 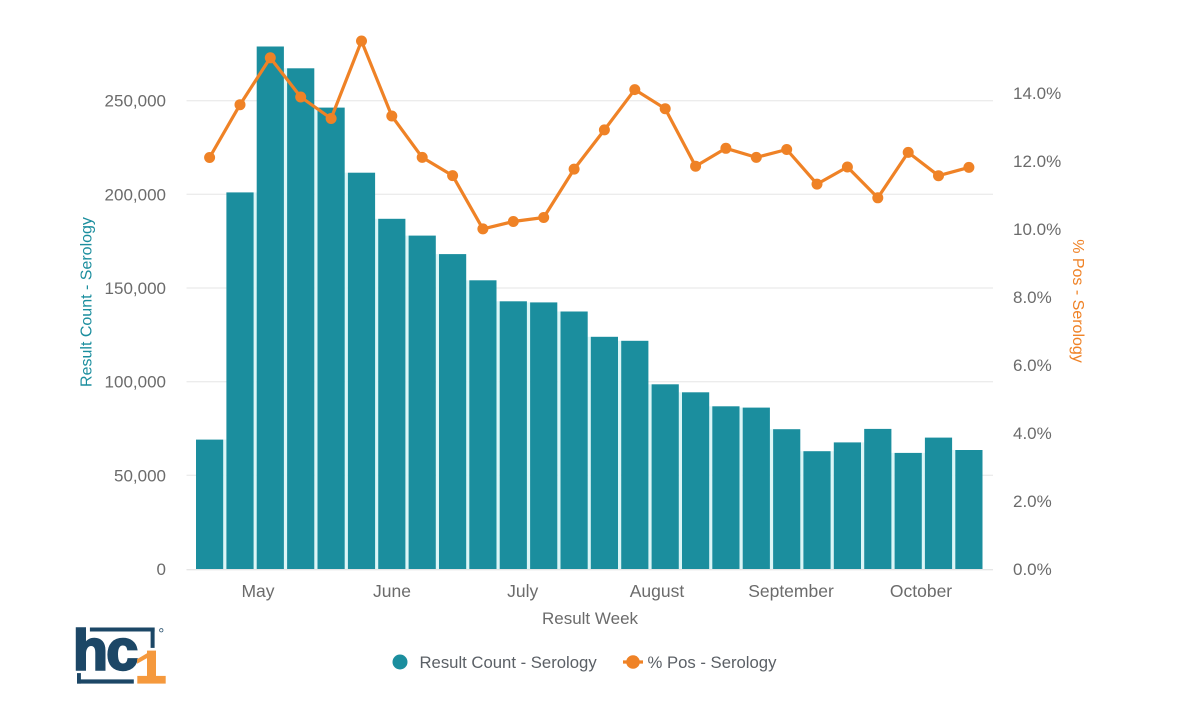 I want to click on svg-text: 100,000, so click(x=135, y=382).